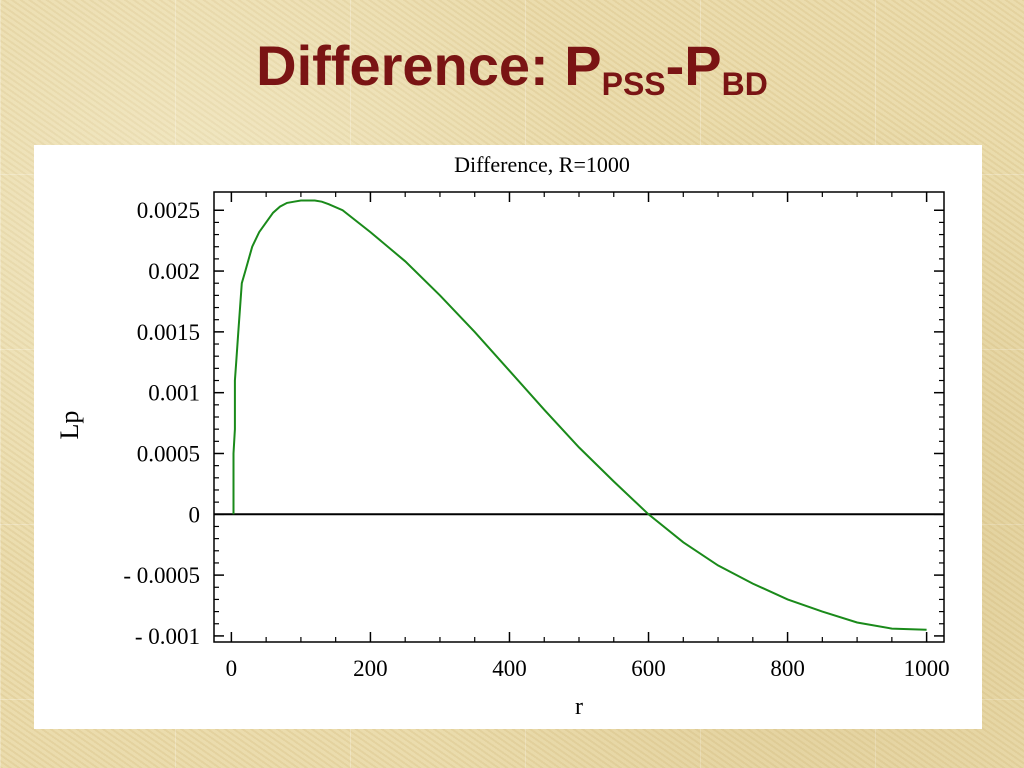 The width and height of the screenshot is (1024, 768). Describe the element at coordinates (167, 636) in the screenshot. I see `y-tick-label: - 0.001` at that location.